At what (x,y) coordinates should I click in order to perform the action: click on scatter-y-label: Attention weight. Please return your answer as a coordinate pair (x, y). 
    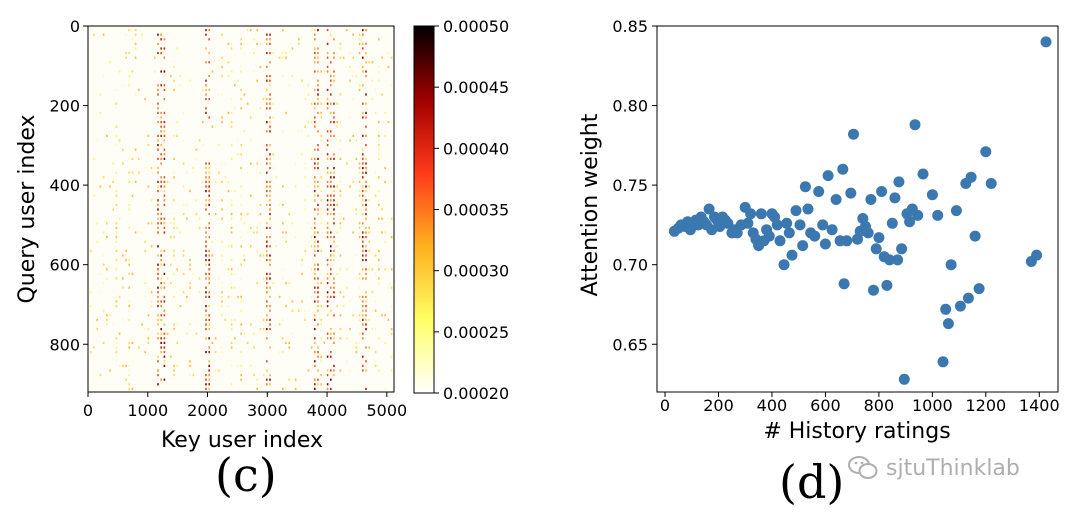
    Looking at the image, I should click on (590, 204).